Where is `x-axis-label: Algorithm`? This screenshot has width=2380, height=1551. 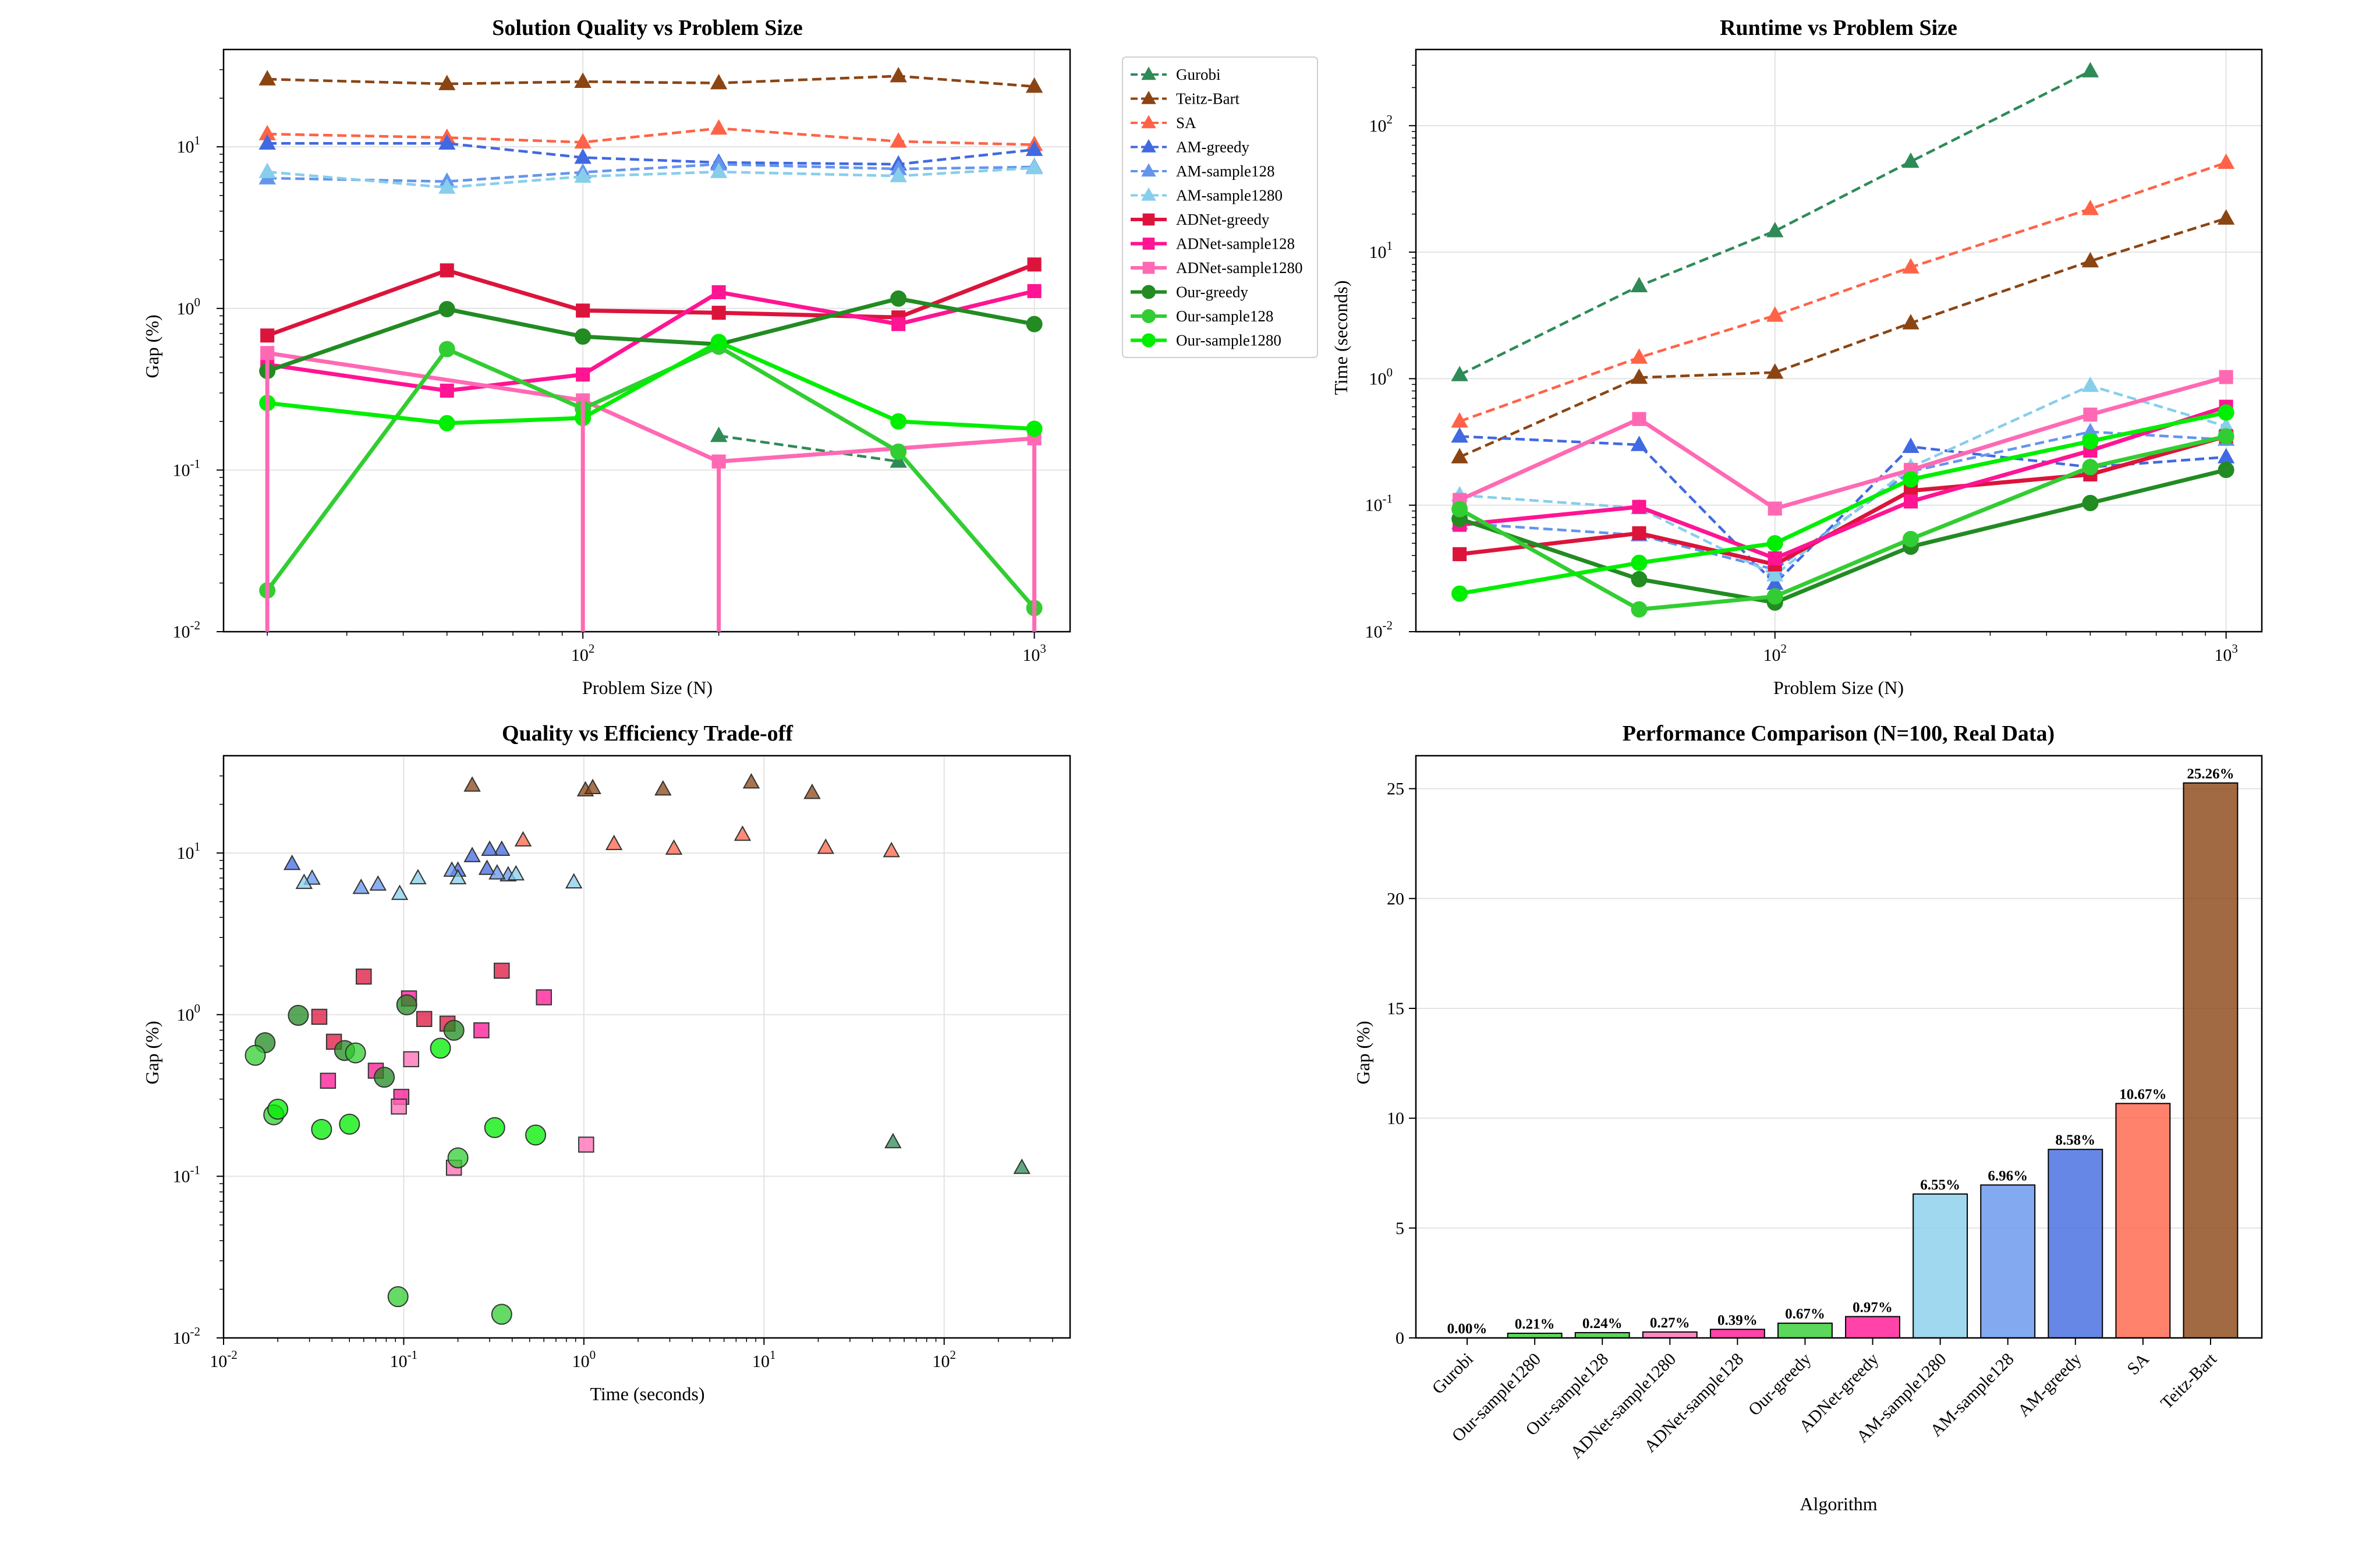 x-axis-label: Algorithm is located at coordinates (1838, 1503).